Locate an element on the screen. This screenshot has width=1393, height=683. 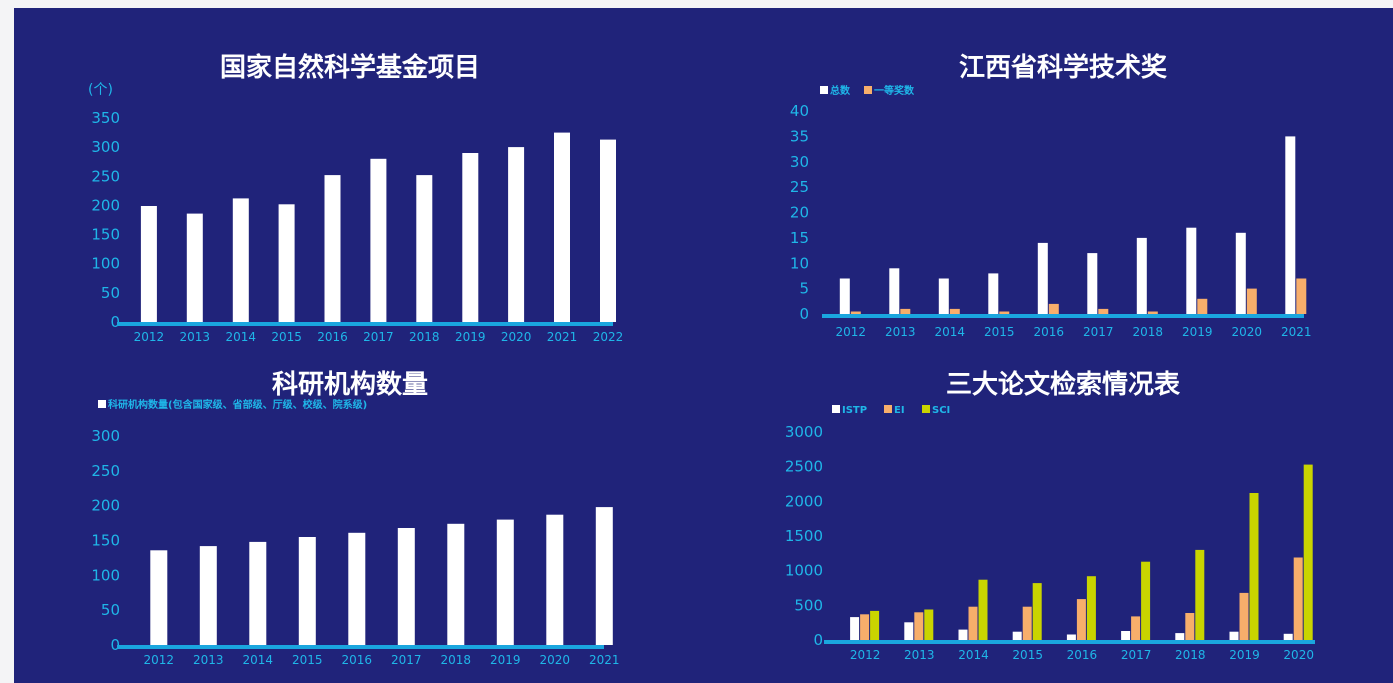
chart2-ytick-label: 20 is located at coordinates (799, 213).